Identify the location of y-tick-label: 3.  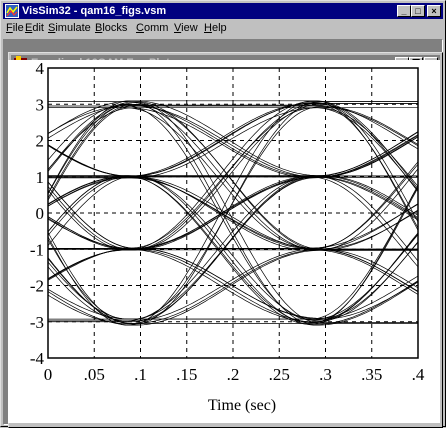
(40, 104).